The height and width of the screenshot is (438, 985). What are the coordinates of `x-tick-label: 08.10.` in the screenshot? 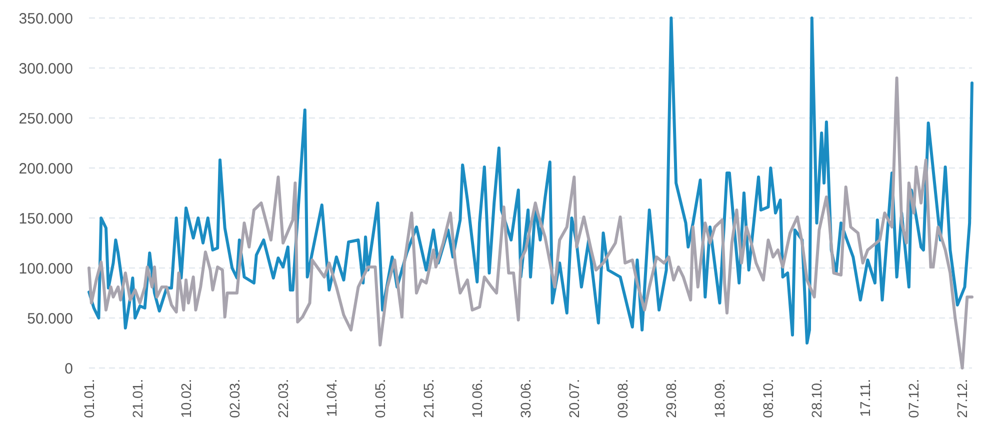 It's located at (768, 398).